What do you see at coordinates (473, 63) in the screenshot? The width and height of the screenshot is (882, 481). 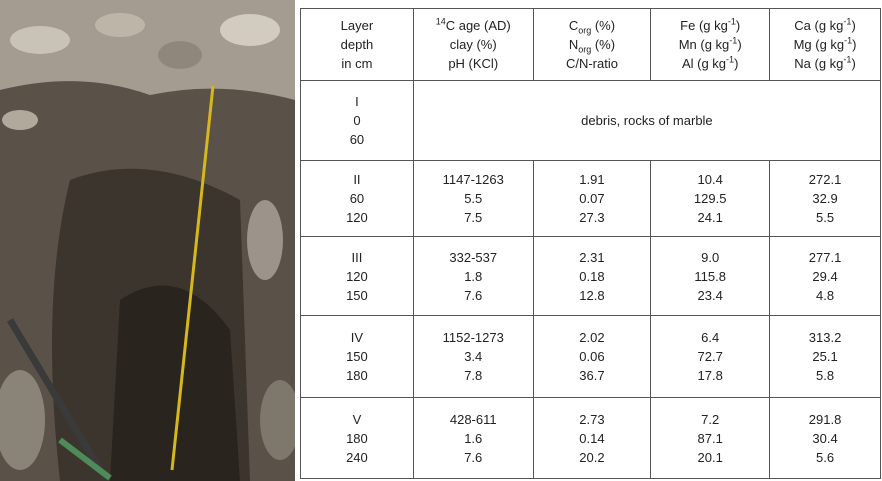 I see `text: pH (KCl)` at bounding box center [473, 63].